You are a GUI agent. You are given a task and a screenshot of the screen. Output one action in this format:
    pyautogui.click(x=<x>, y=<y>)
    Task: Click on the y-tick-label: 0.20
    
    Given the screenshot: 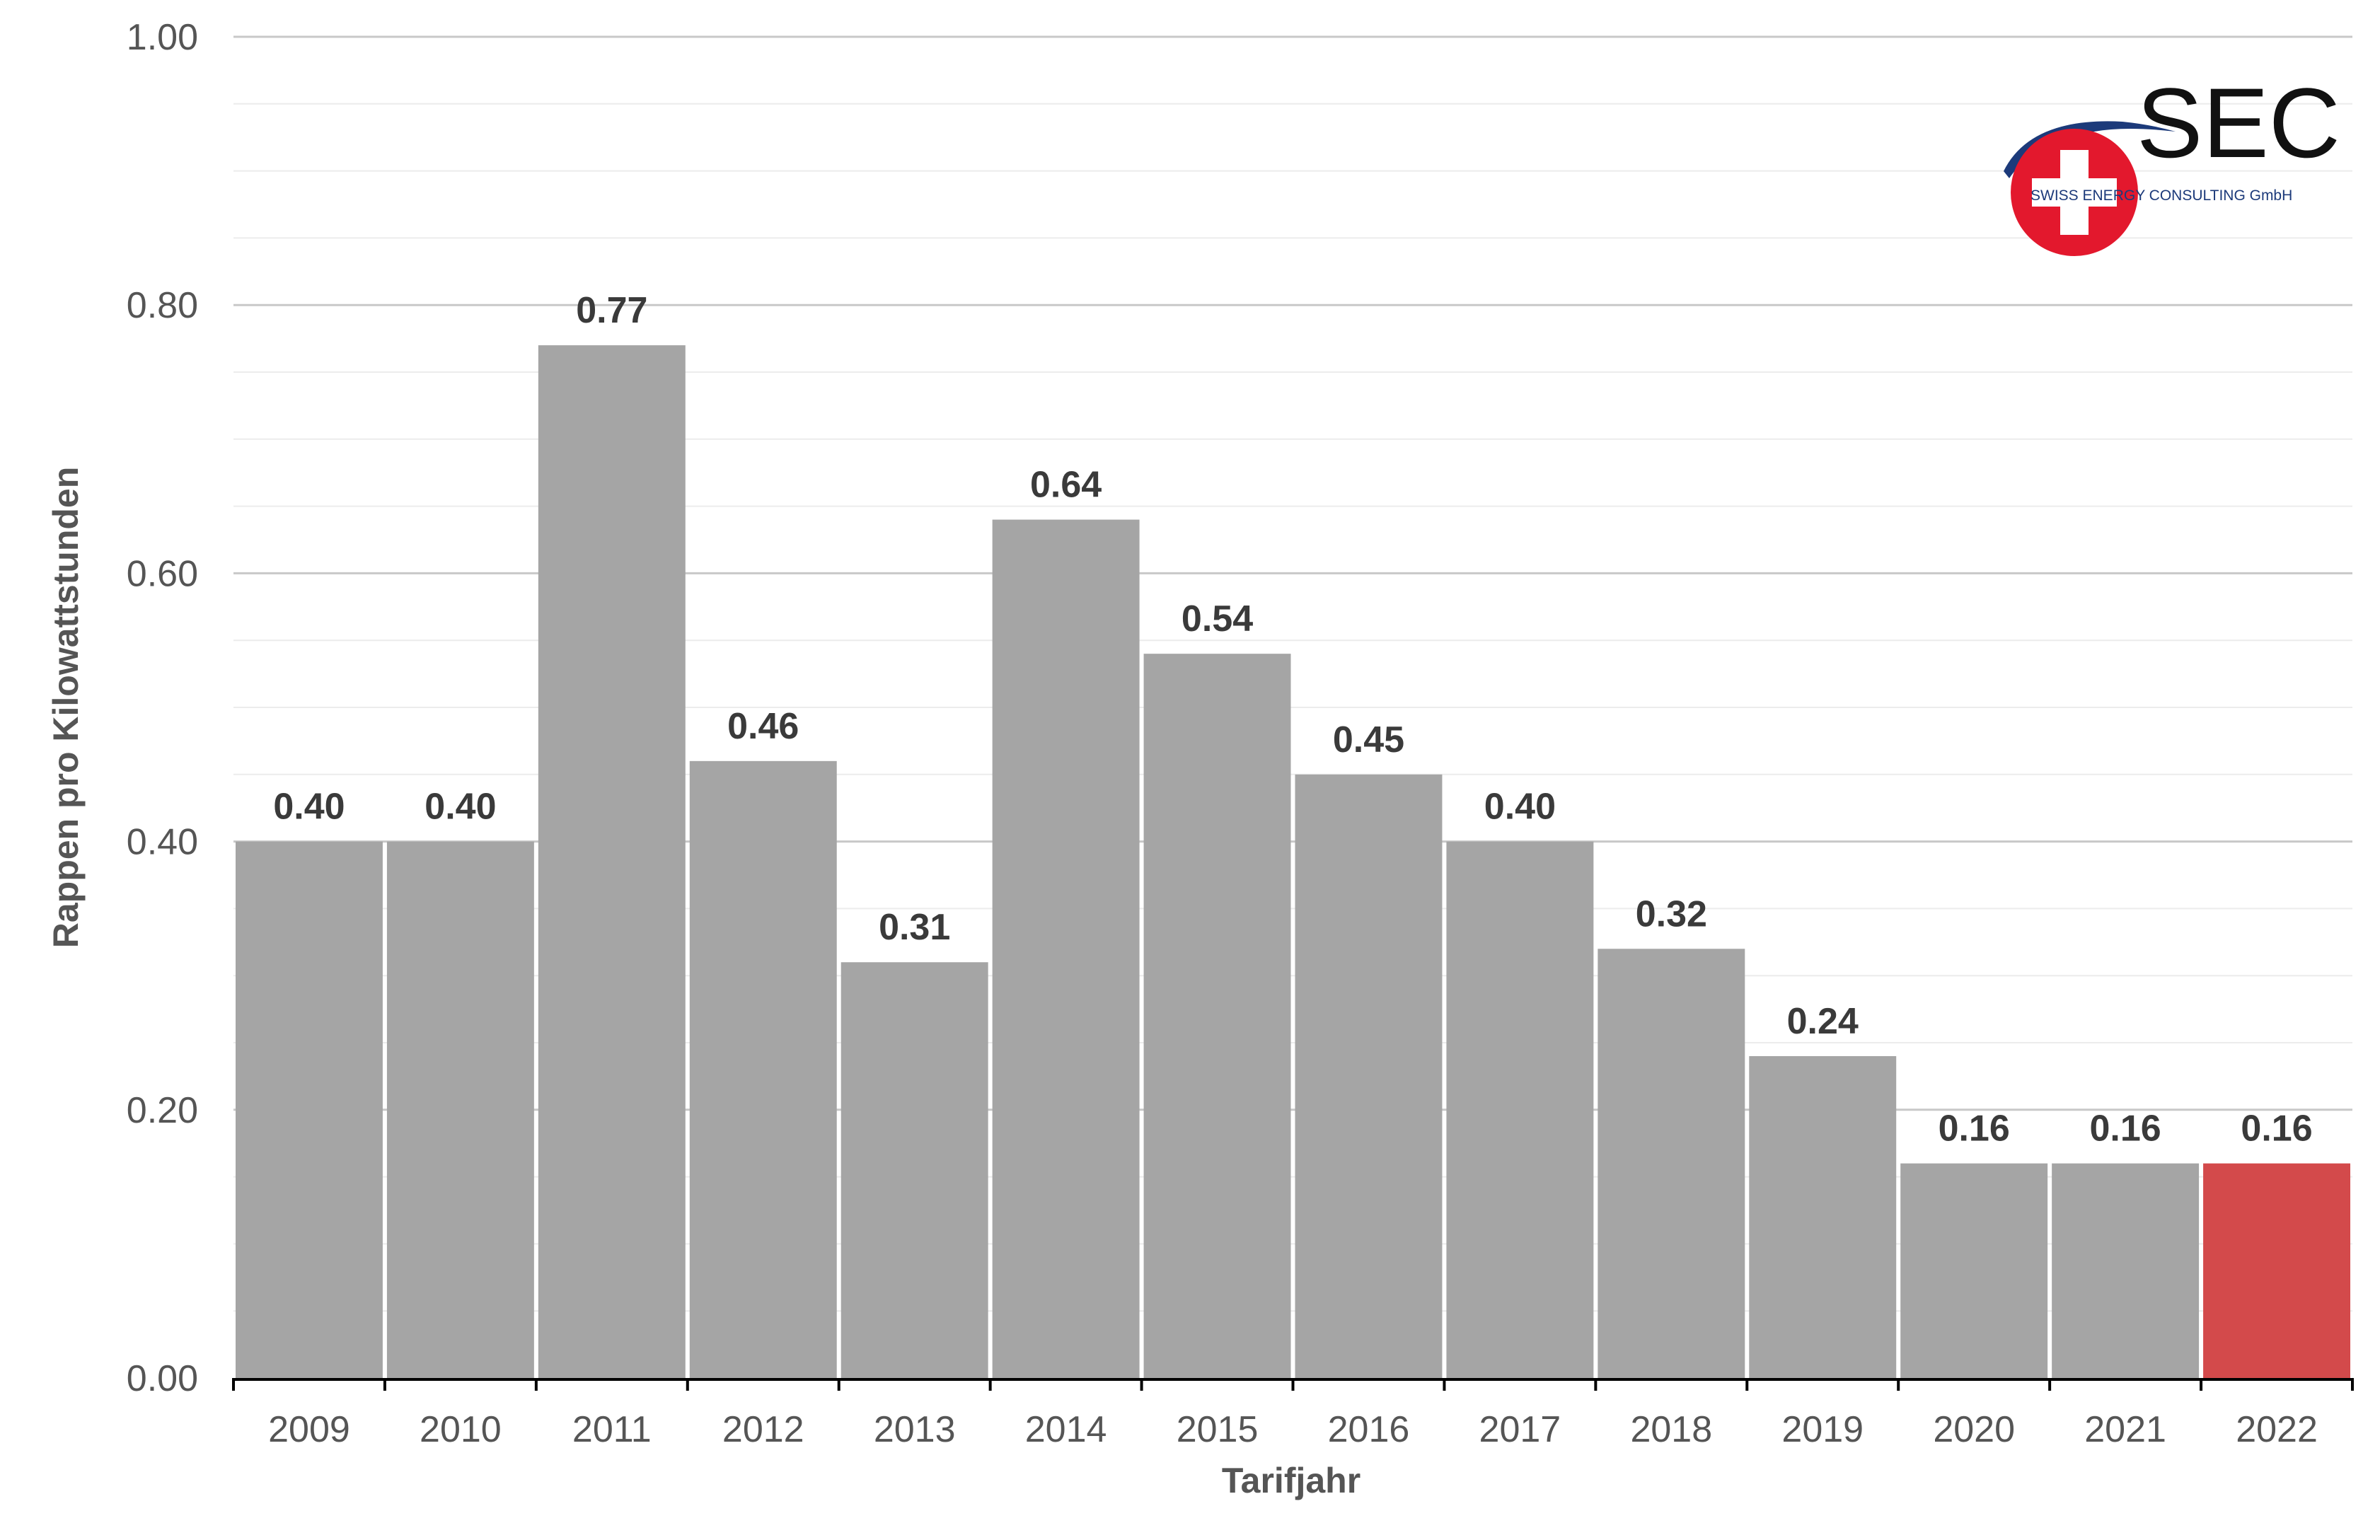 What is the action you would take?
    pyautogui.click(x=162, y=1110)
    